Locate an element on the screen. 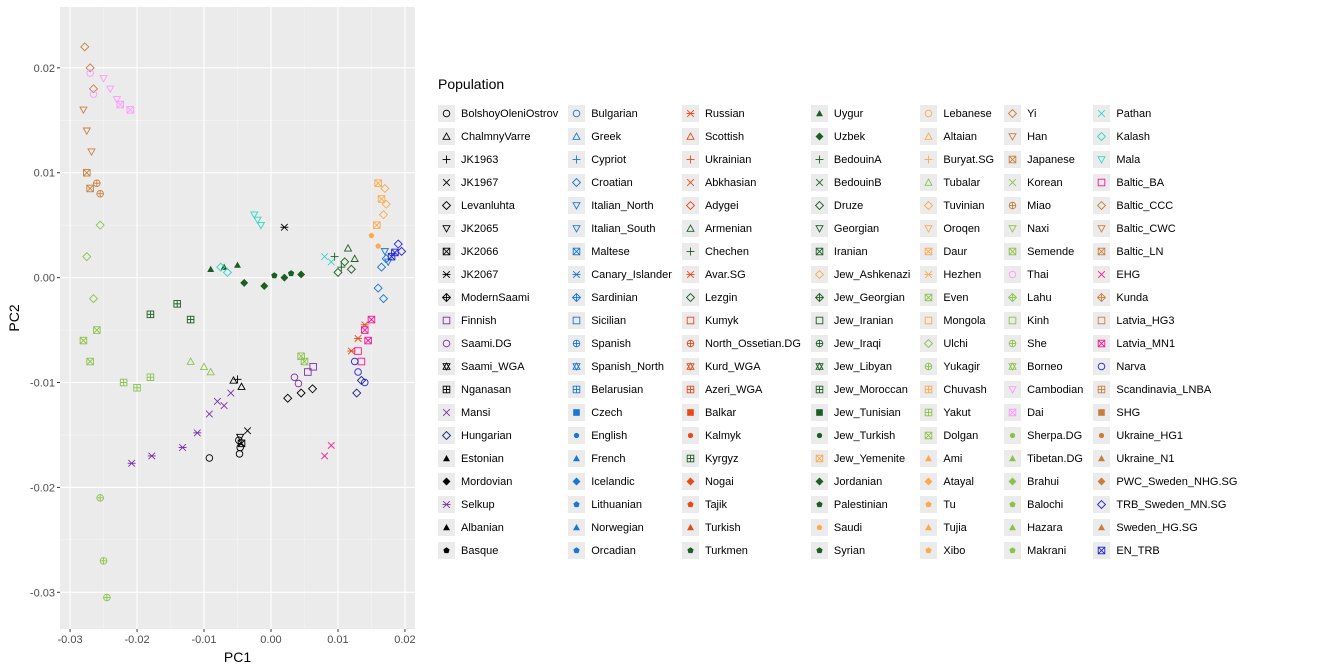 The width and height of the screenshot is (1344, 672). legend-label: Hungarian is located at coordinates (486, 435).